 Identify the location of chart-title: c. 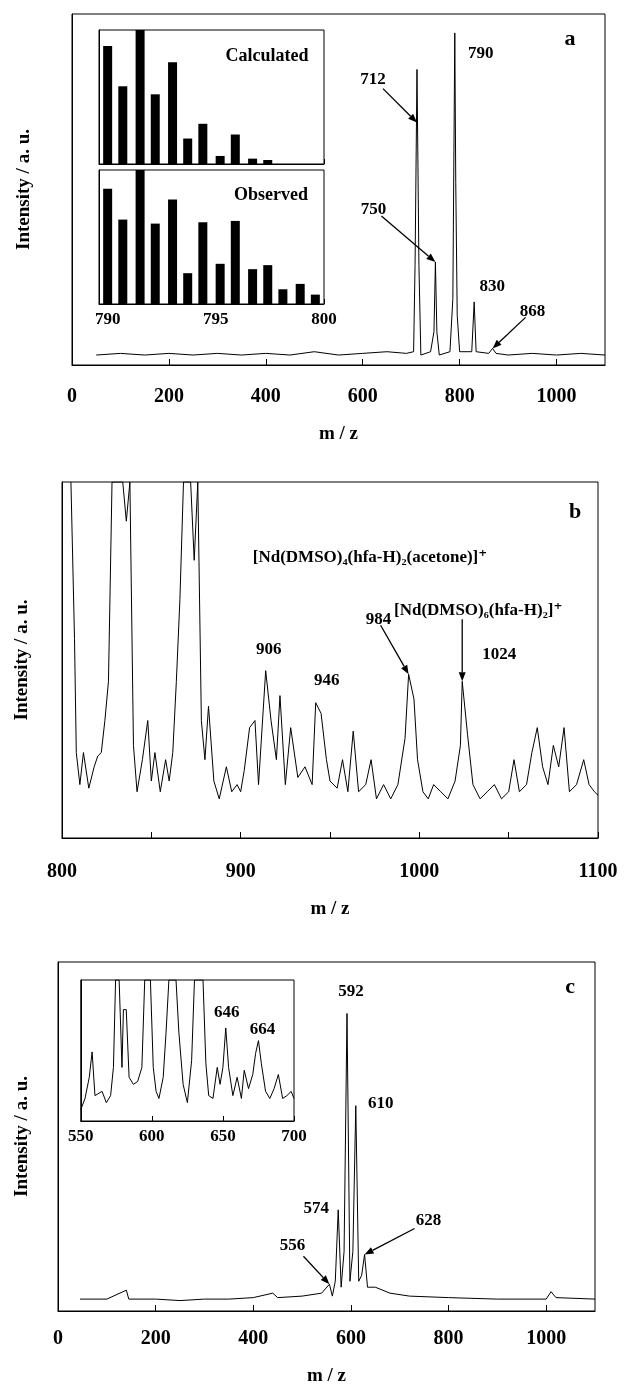
(570, 985).